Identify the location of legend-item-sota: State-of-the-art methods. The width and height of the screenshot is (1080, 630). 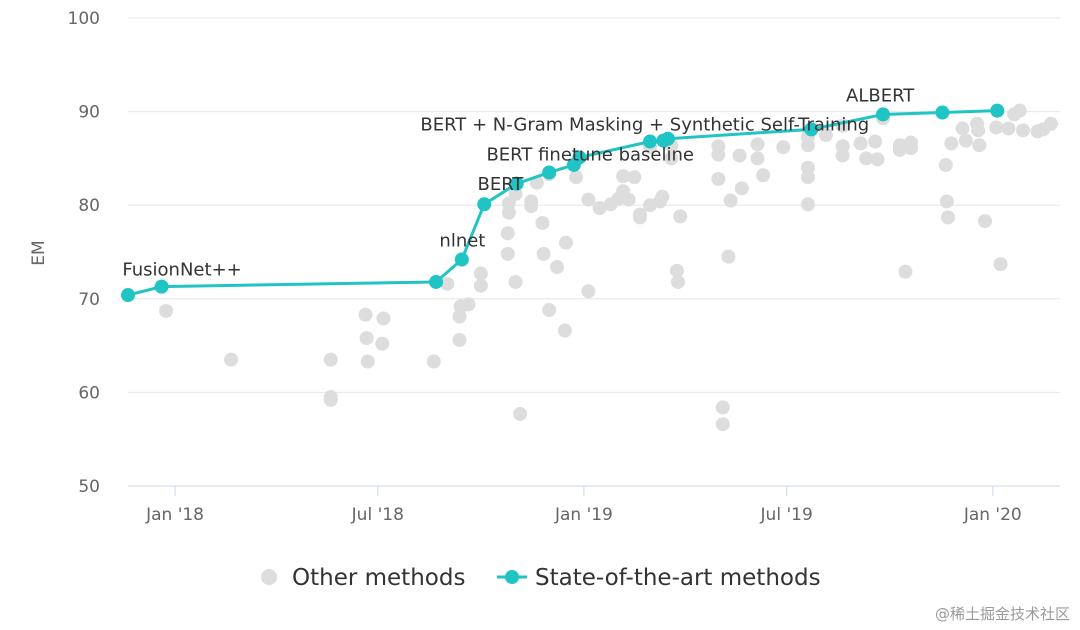
(659, 578).